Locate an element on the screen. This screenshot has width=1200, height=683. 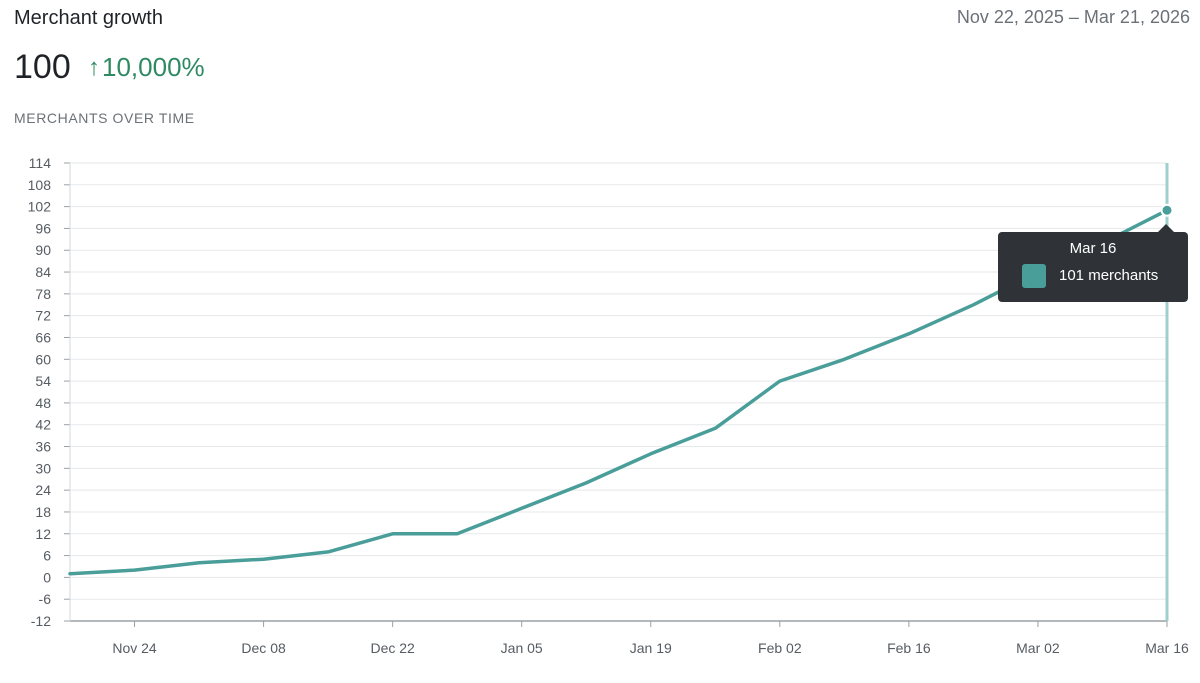
x-tick-label: Jan 05 is located at coordinates (522, 648).